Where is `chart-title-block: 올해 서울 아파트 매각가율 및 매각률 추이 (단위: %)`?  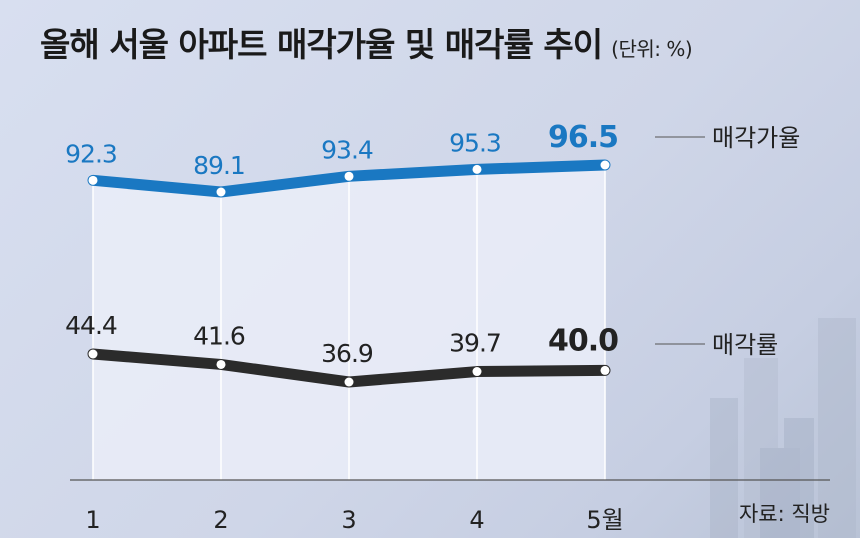
chart-title-block: 올해 서울 아파트 매각가율 및 매각률 추이 (단위: %) is located at coordinates (366, 42).